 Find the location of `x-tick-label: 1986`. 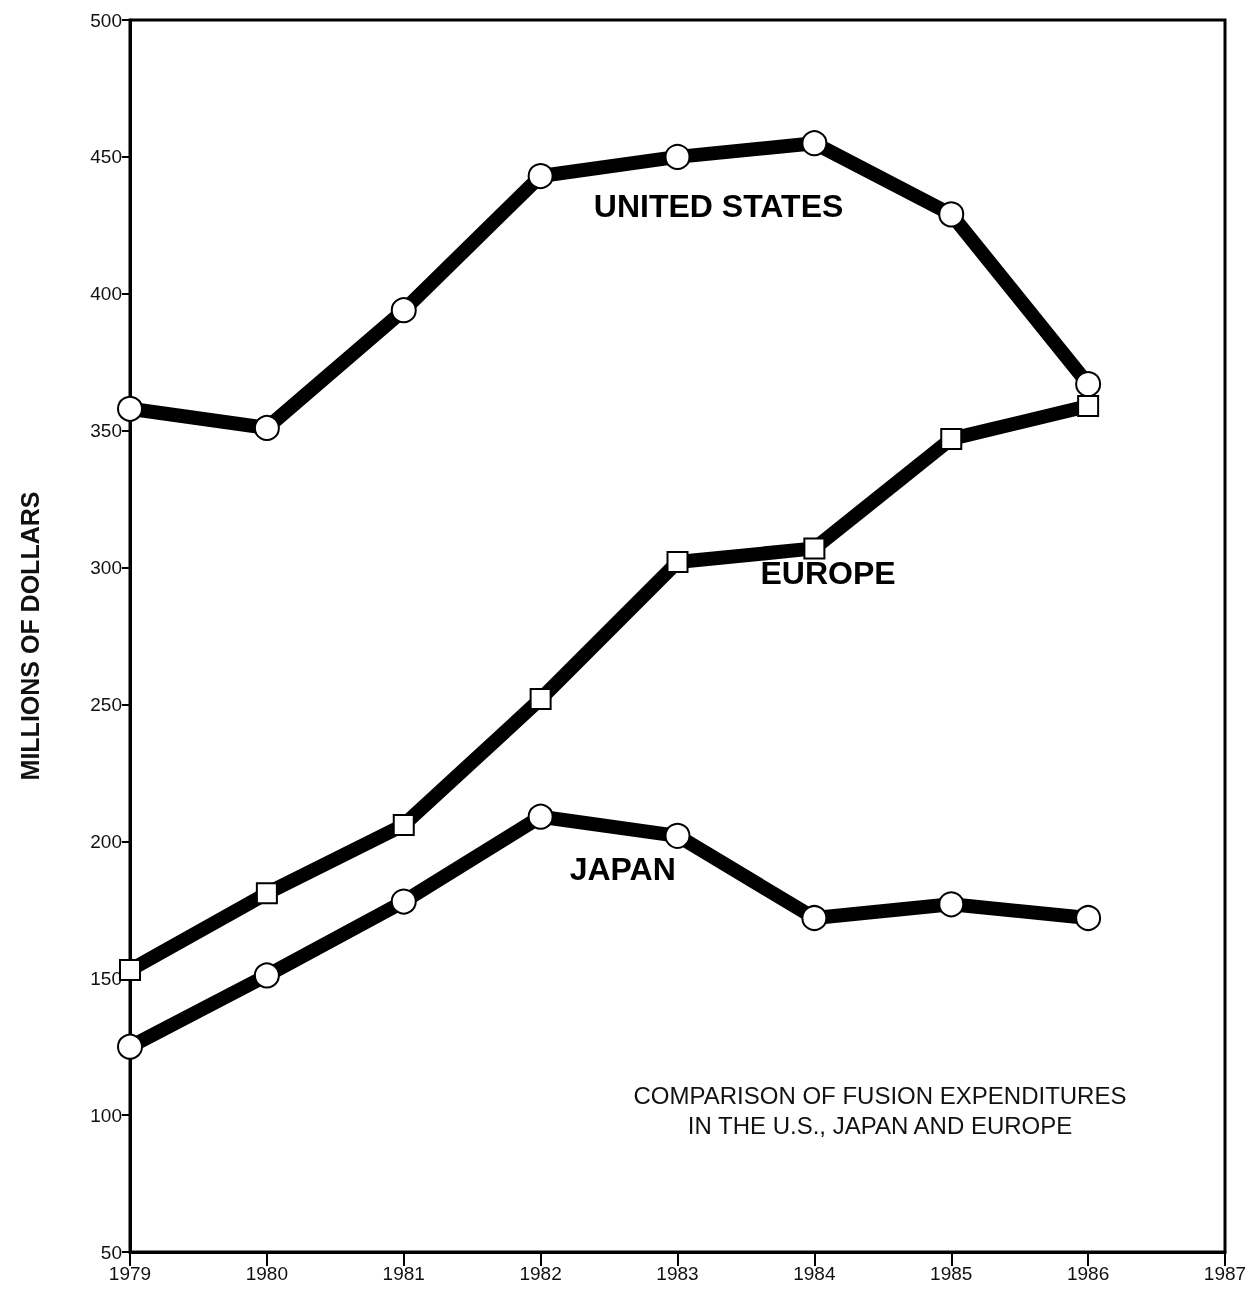

x-tick-label: 1986 is located at coordinates (1088, 1273).